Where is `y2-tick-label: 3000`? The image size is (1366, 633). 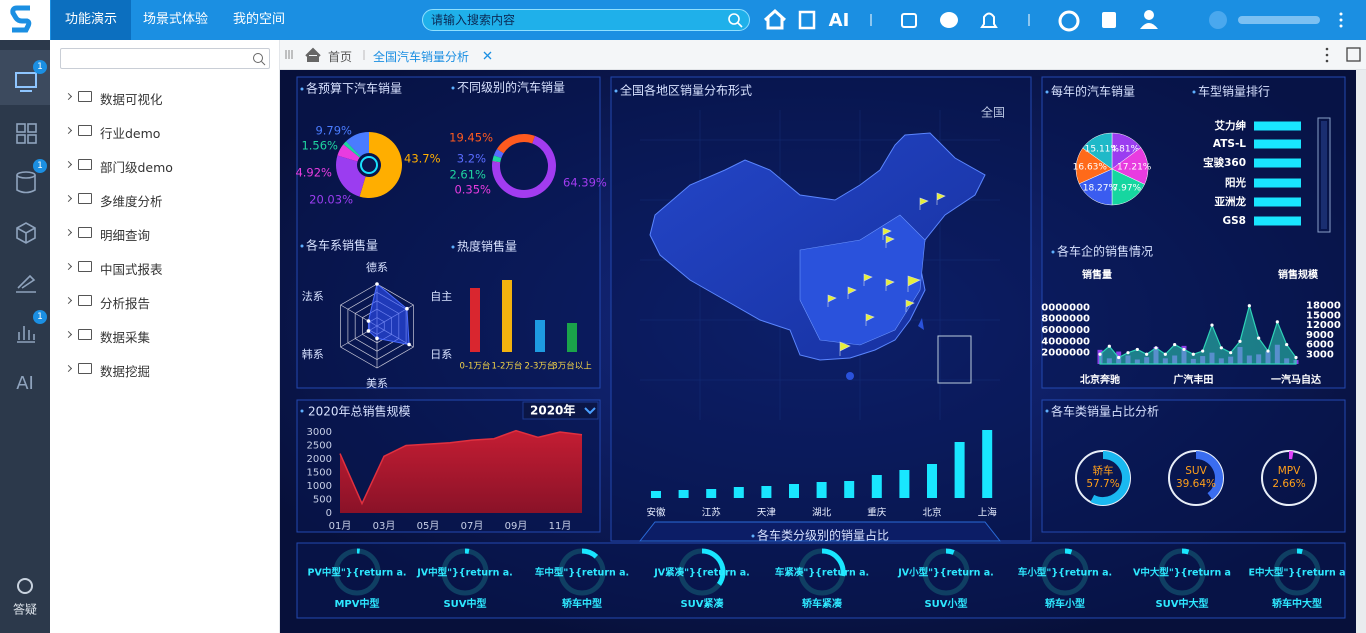
y2-tick-label: 3000 is located at coordinates (1320, 354).